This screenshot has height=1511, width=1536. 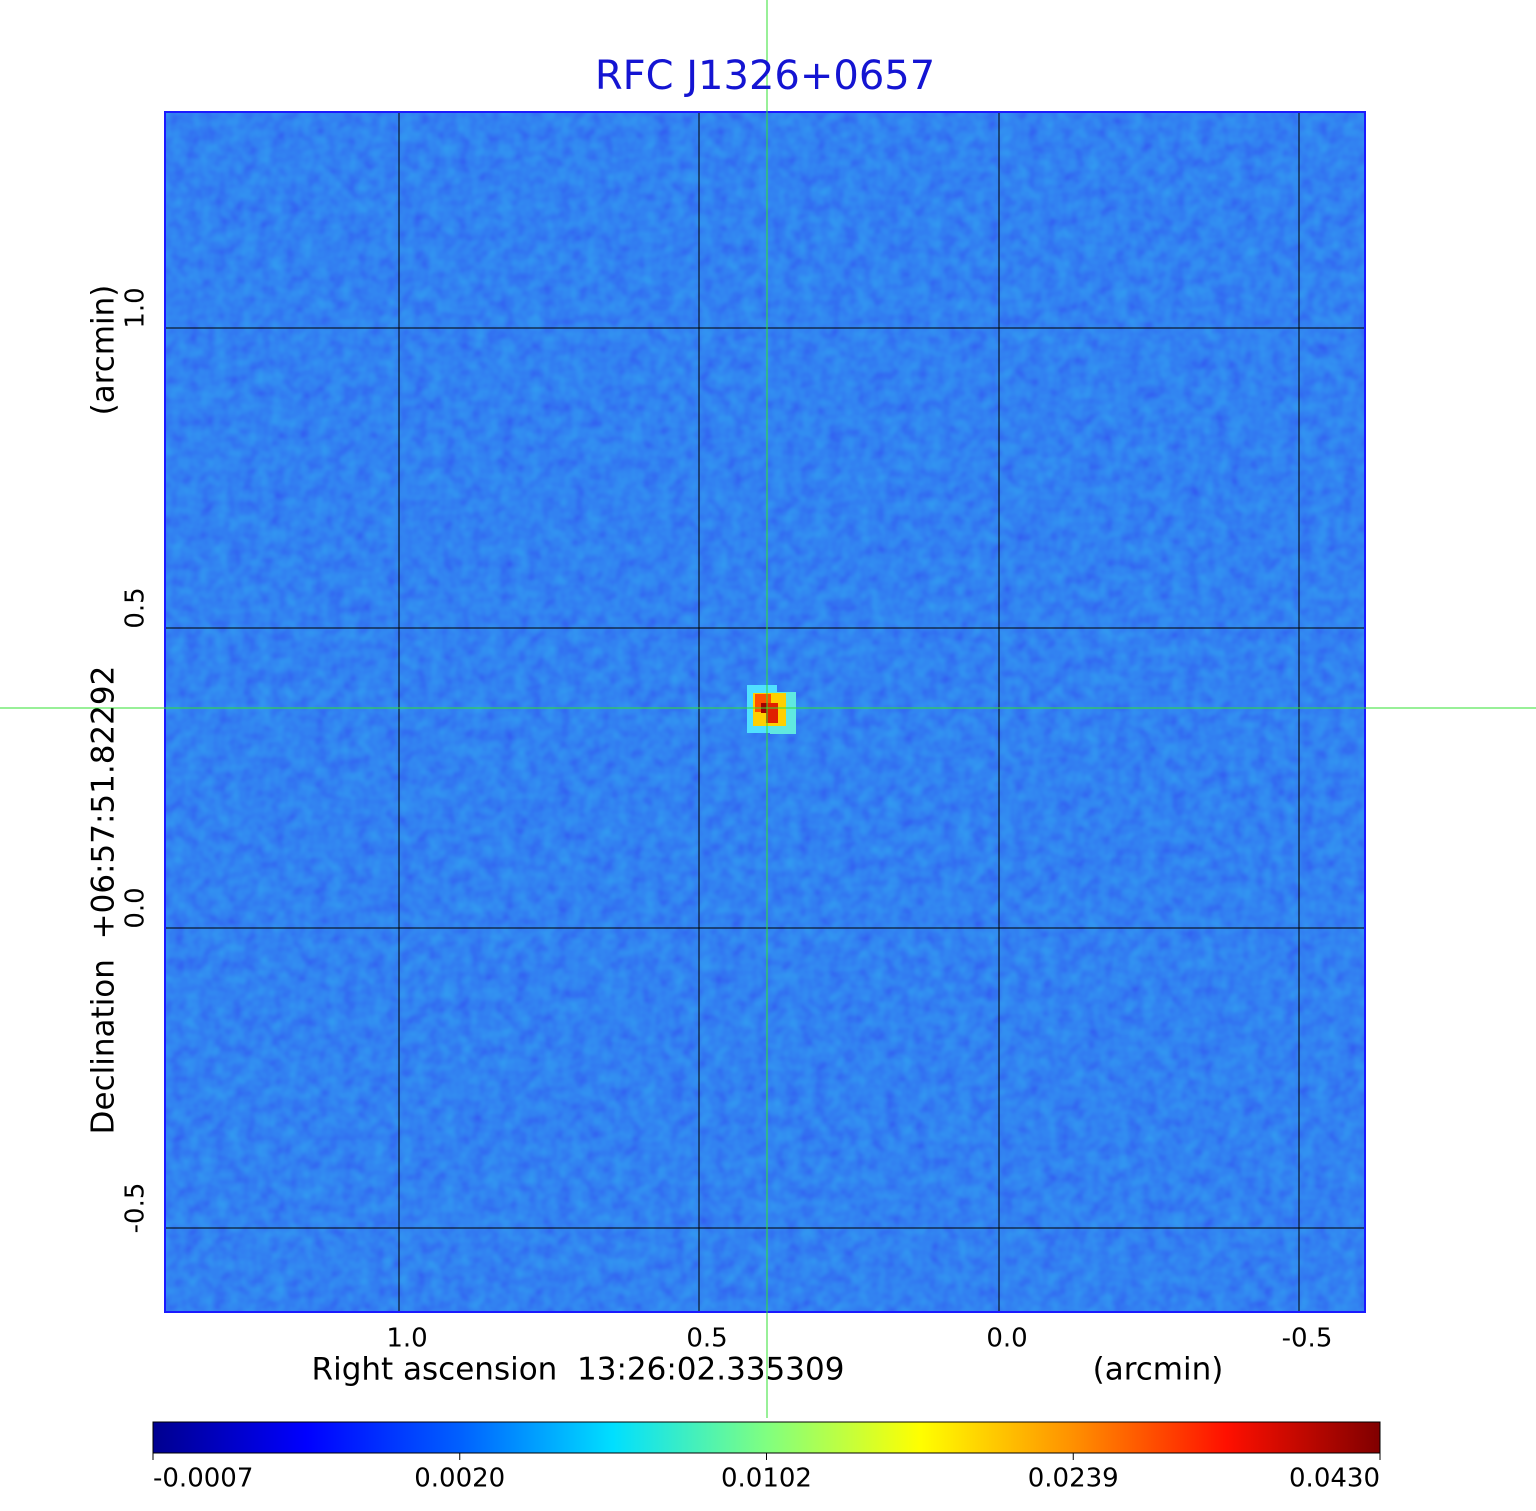 I want to click on x-axis-unit: (arcmin), so click(x=1158, y=1370).